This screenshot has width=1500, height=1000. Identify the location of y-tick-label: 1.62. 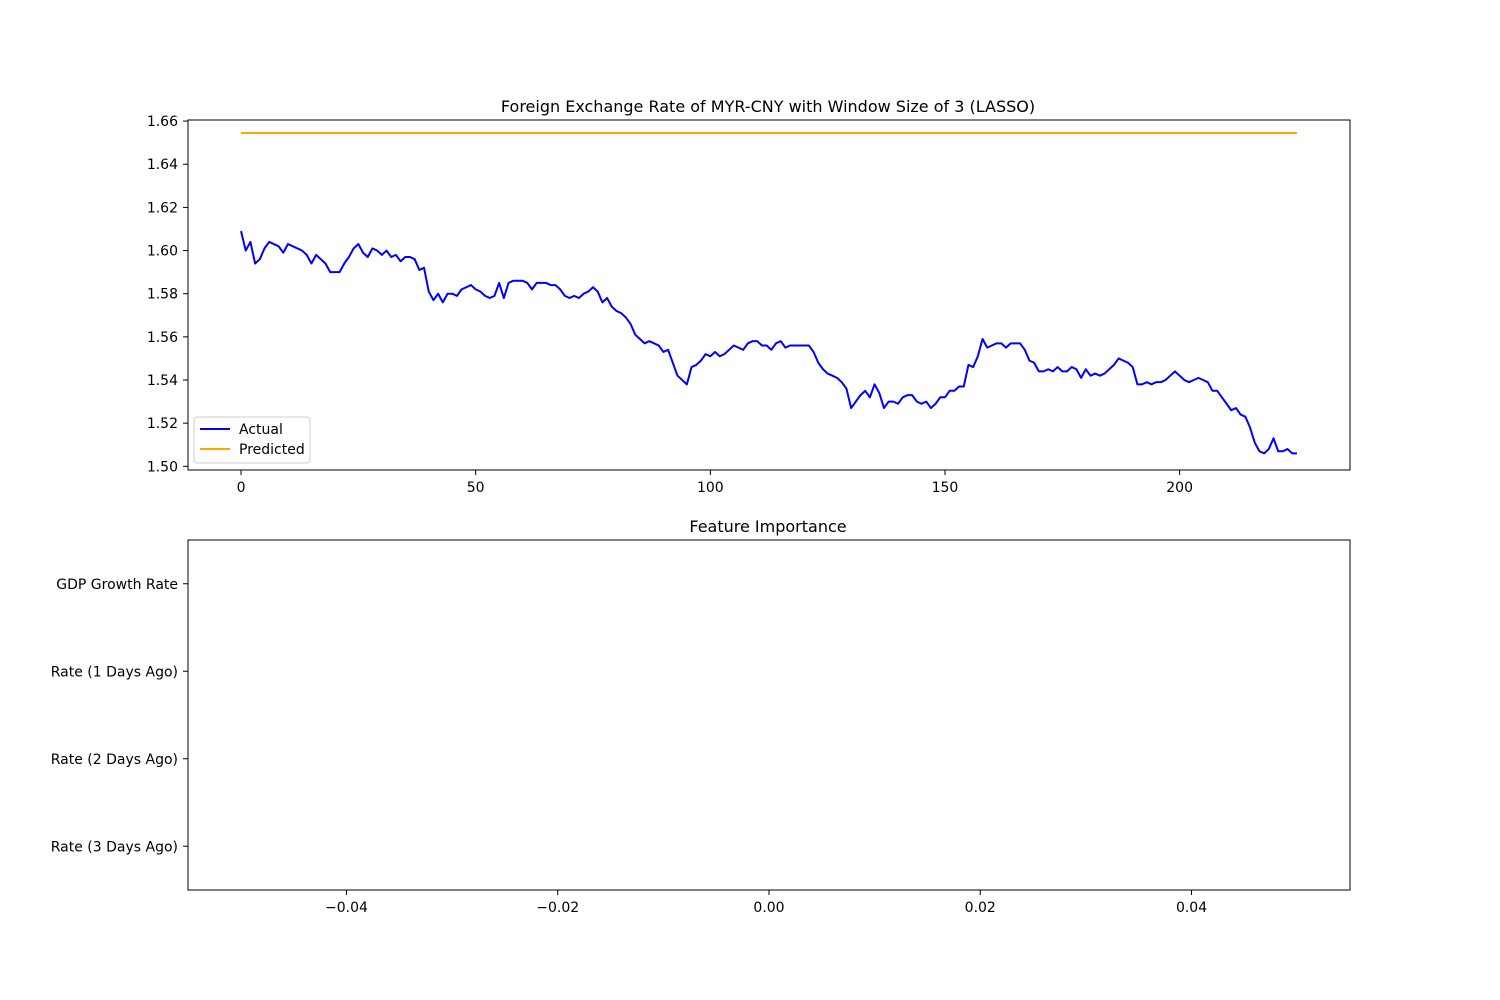
(162, 208).